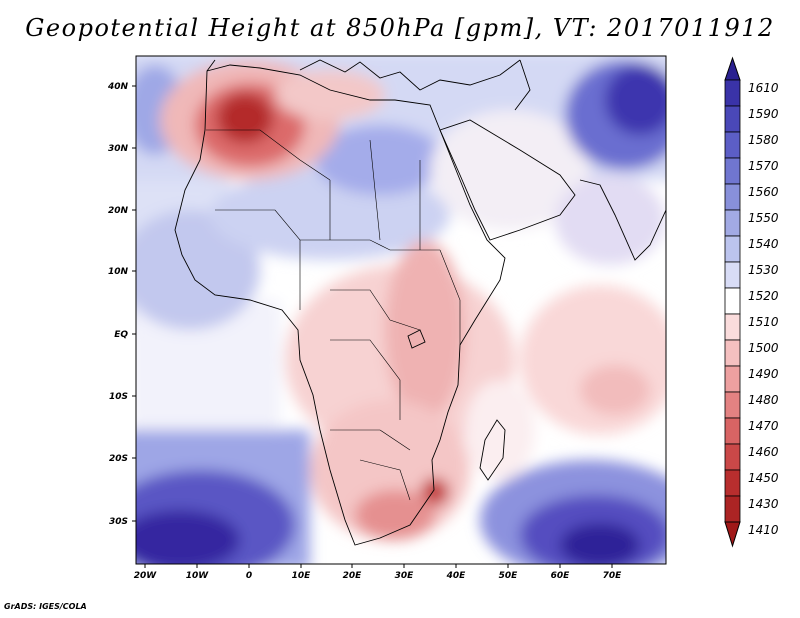 The image size is (800, 618). I want to click on lat-label-10n: 10N, so click(118, 272).